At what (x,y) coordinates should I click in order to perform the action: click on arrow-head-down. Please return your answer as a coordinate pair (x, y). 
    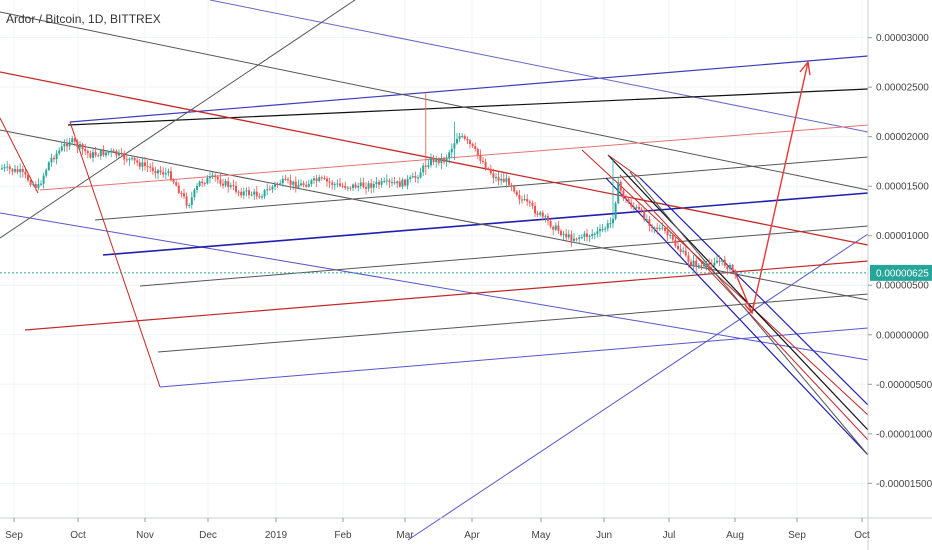
    Looking at the image, I should click on (749, 308).